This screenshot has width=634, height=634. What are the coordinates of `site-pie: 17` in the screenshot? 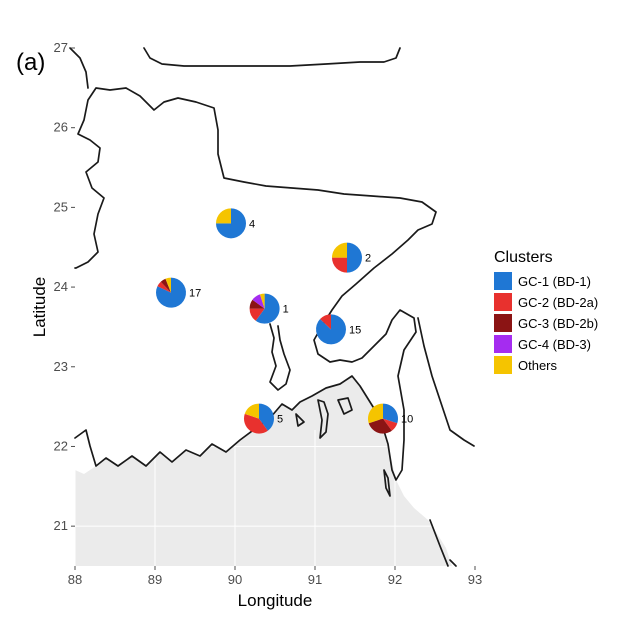 It's located at (178, 292).